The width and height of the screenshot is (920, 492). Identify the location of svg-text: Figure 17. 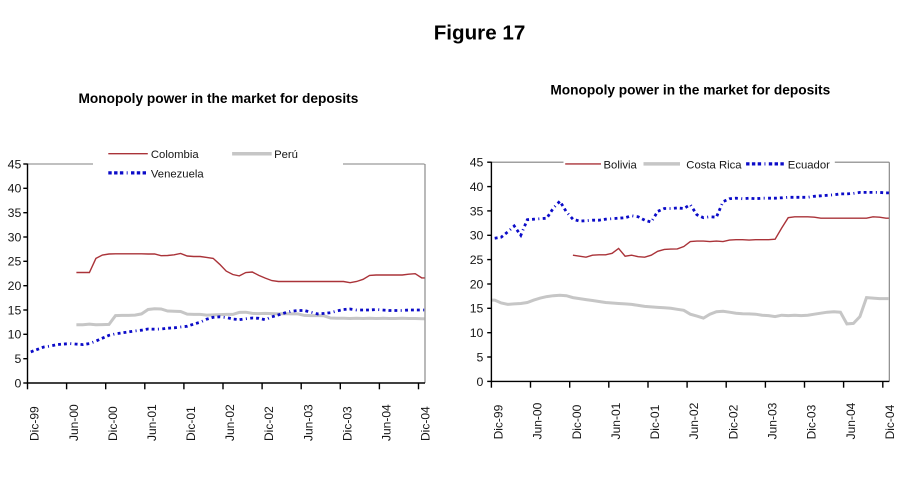
(480, 33).